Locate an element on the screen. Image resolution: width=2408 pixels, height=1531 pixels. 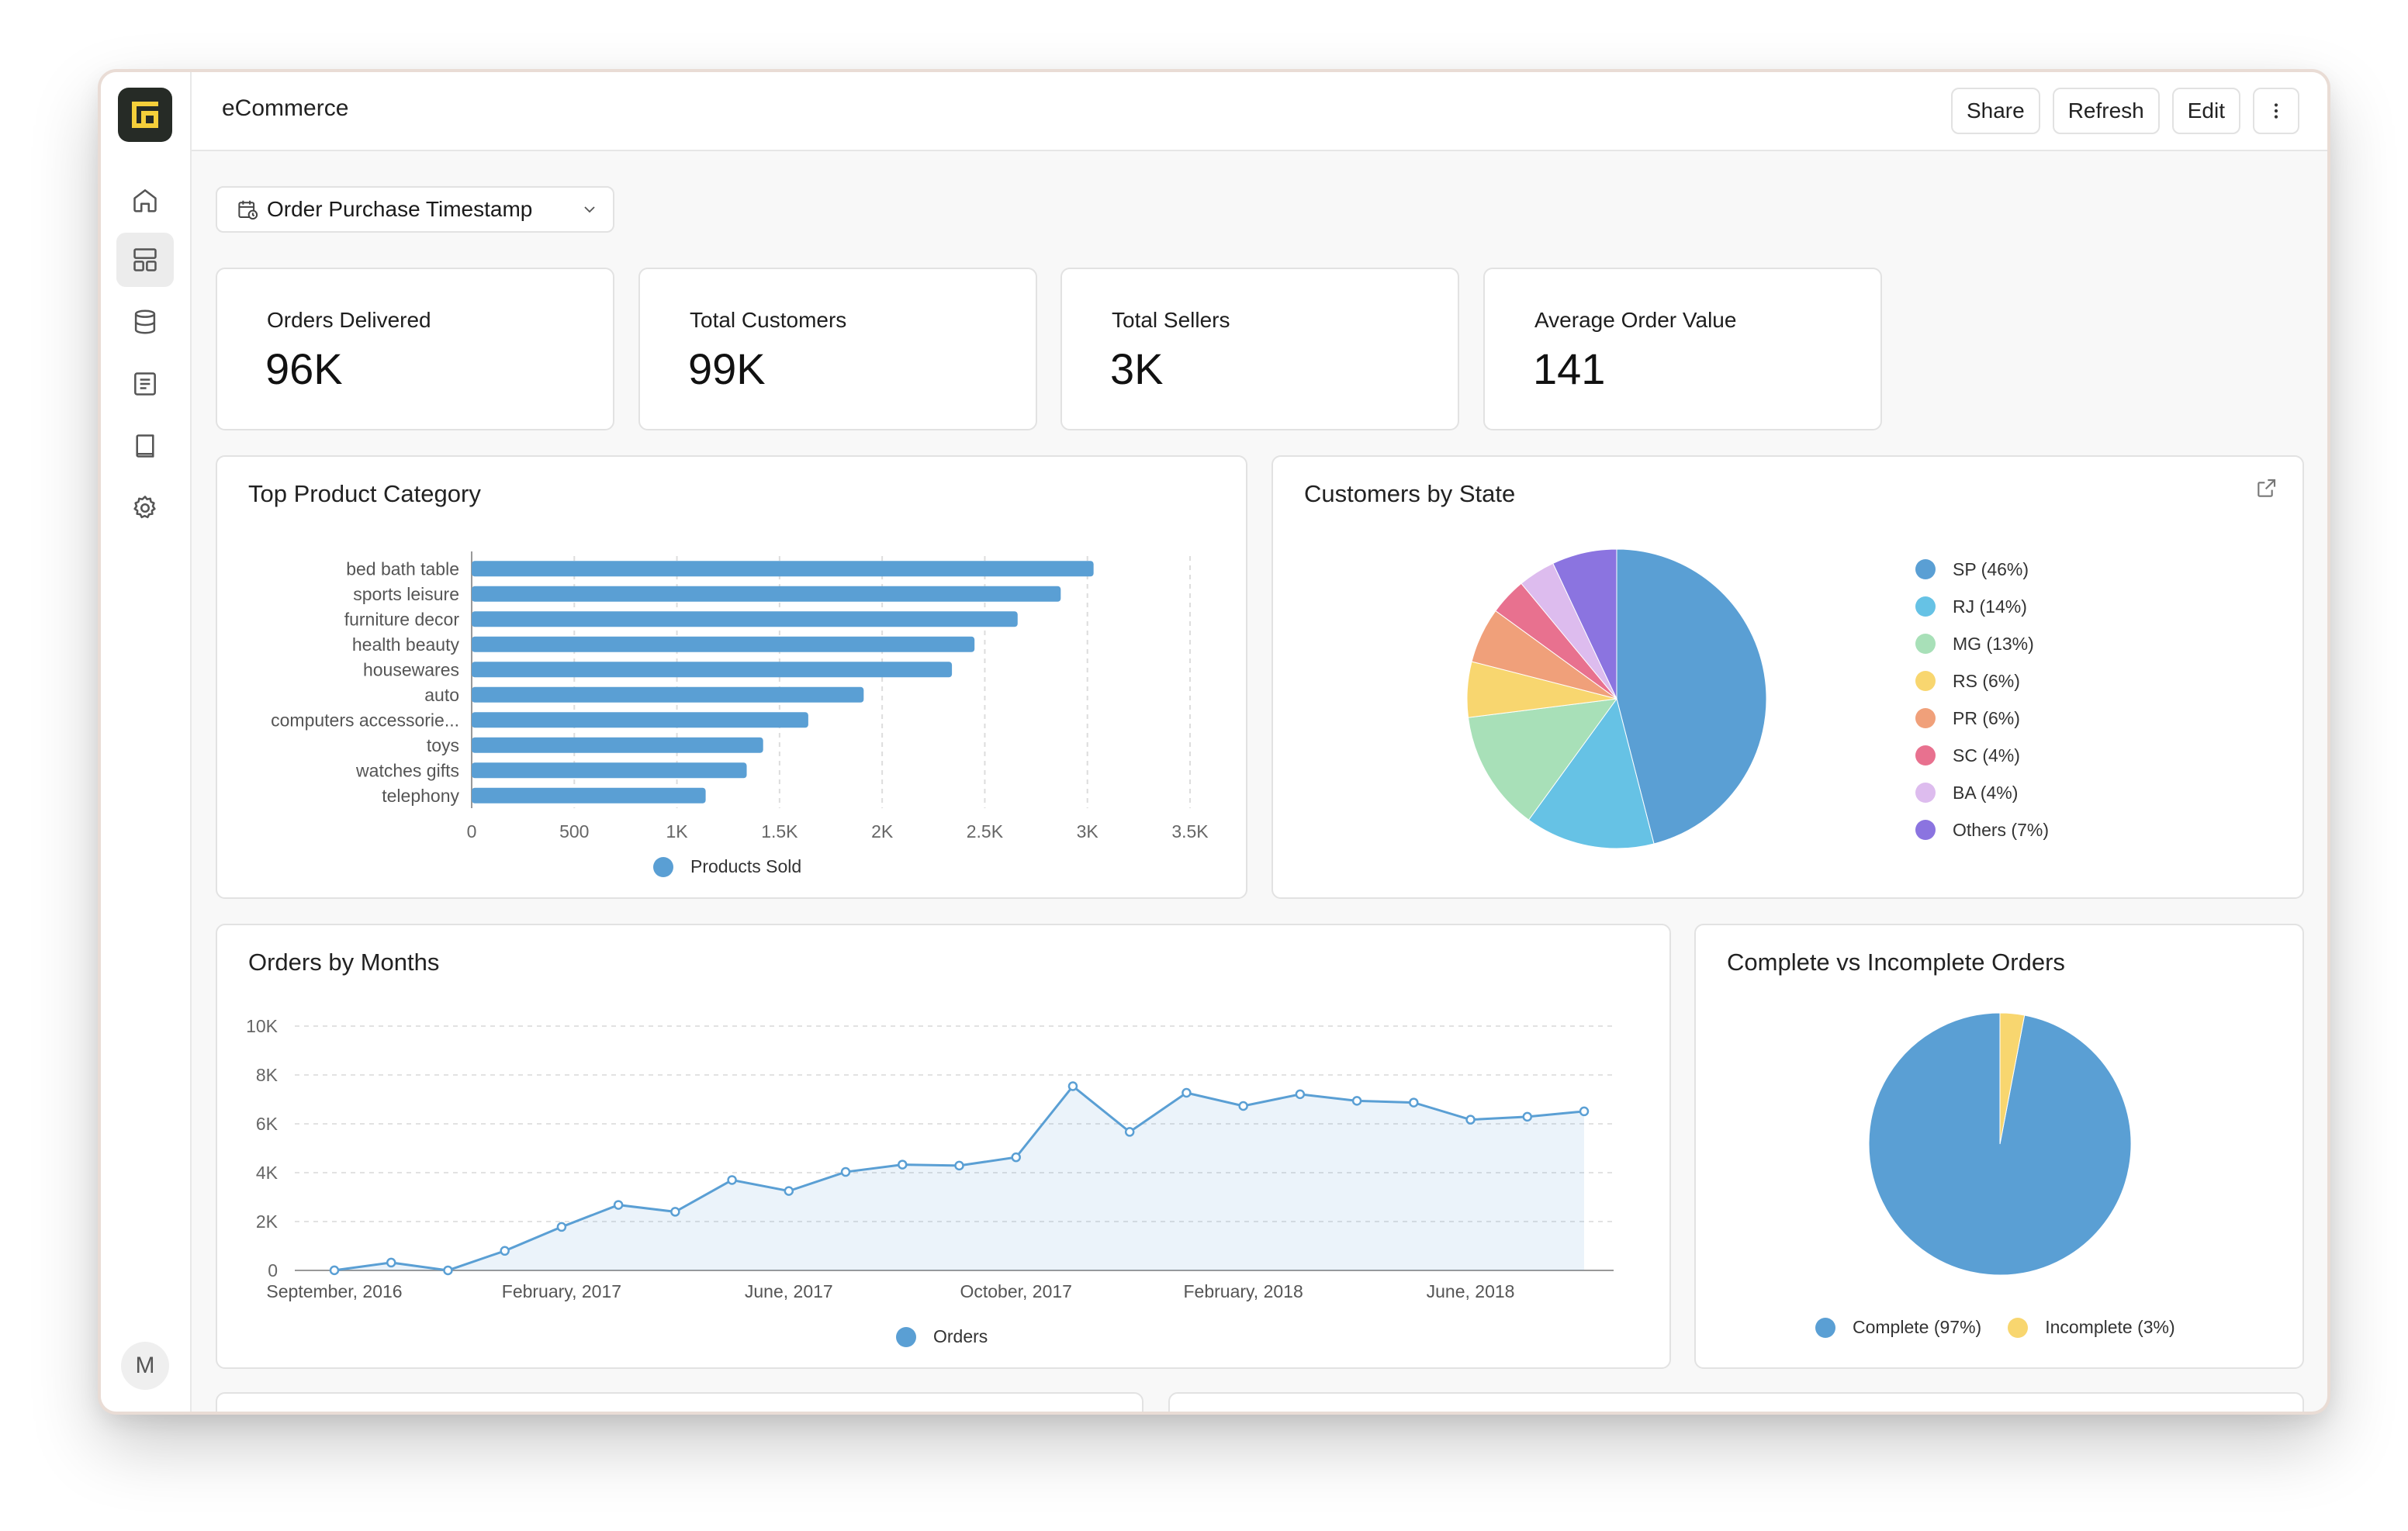
legend-label: RJ (14%) is located at coordinates (1990, 606).